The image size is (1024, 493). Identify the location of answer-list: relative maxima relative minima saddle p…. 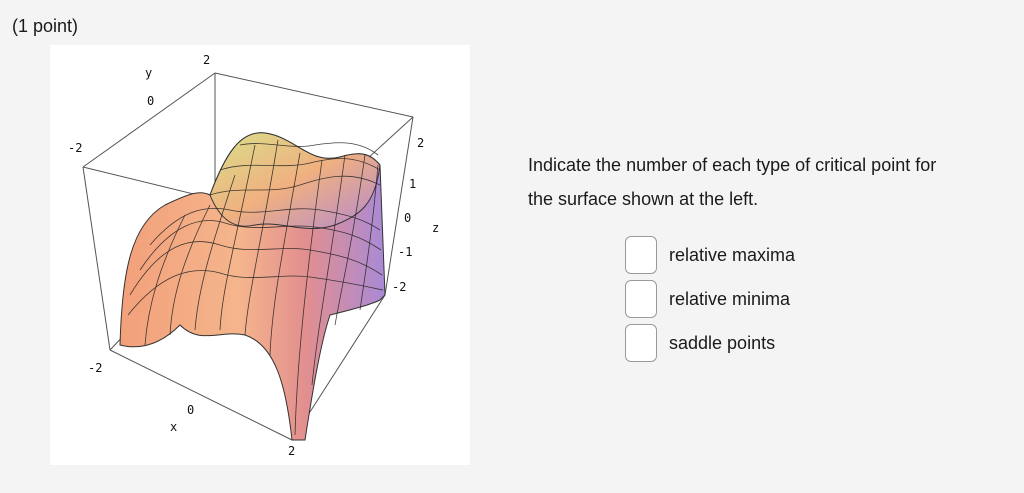
(710, 299).